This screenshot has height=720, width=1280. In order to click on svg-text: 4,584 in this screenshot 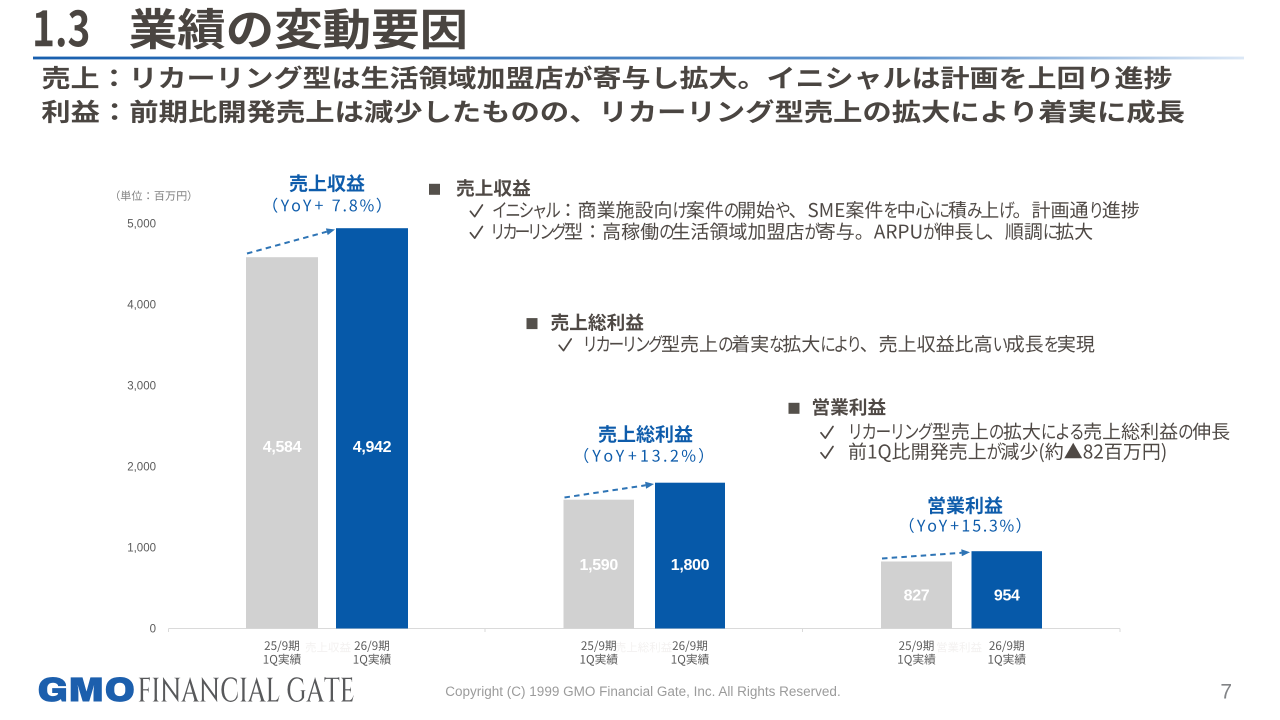, I will do `click(282, 447)`.